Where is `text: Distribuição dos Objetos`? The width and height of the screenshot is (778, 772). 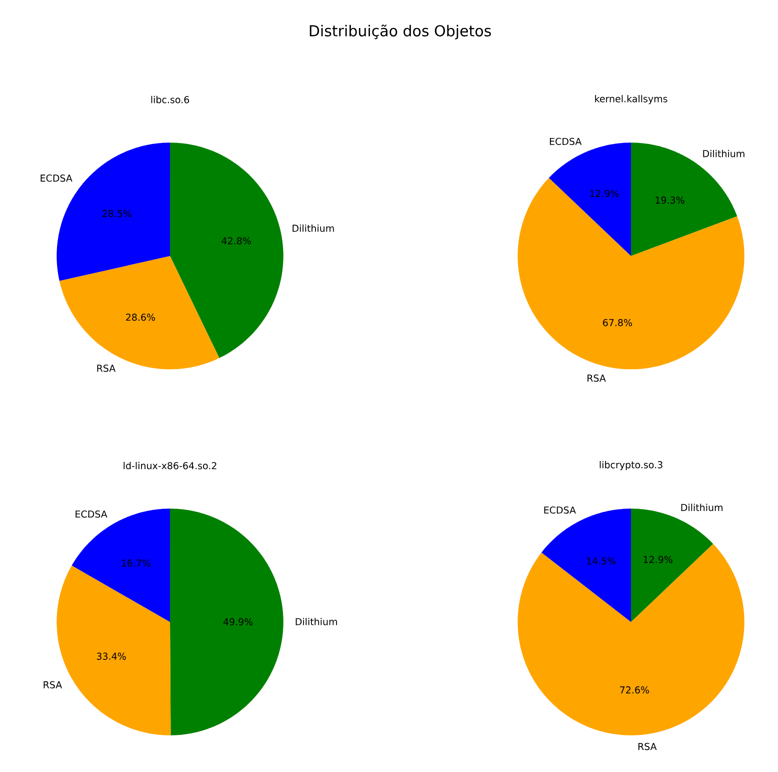
text: Distribuição dos Objetos is located at coordinates (400, 32).